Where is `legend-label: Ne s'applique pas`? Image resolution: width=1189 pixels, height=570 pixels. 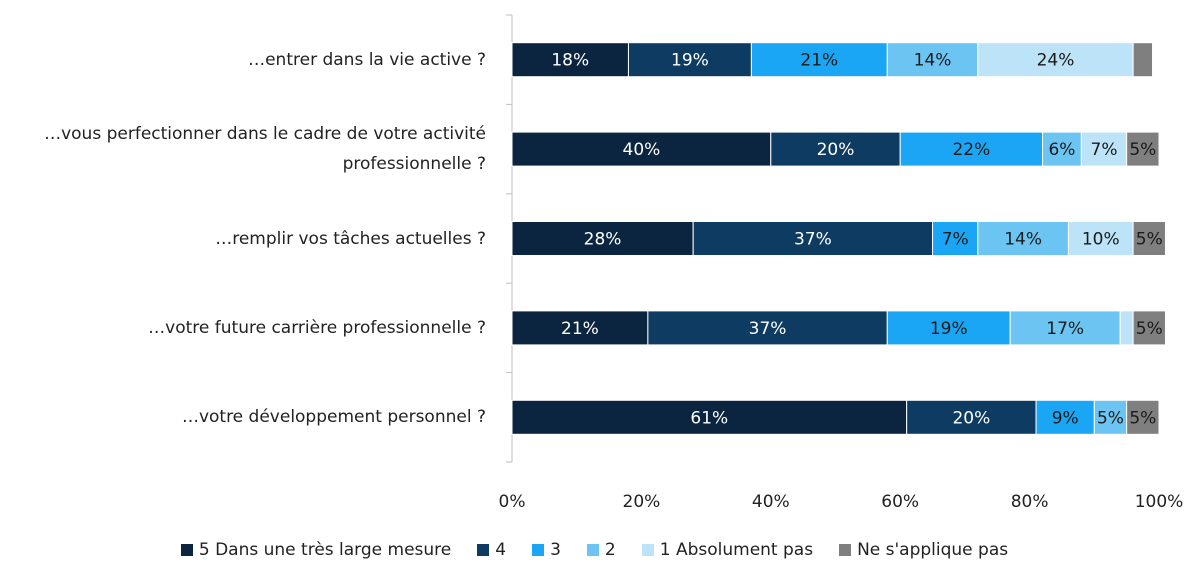 legend-label: Ne s'applique pas is located at coordinates (933, 550).